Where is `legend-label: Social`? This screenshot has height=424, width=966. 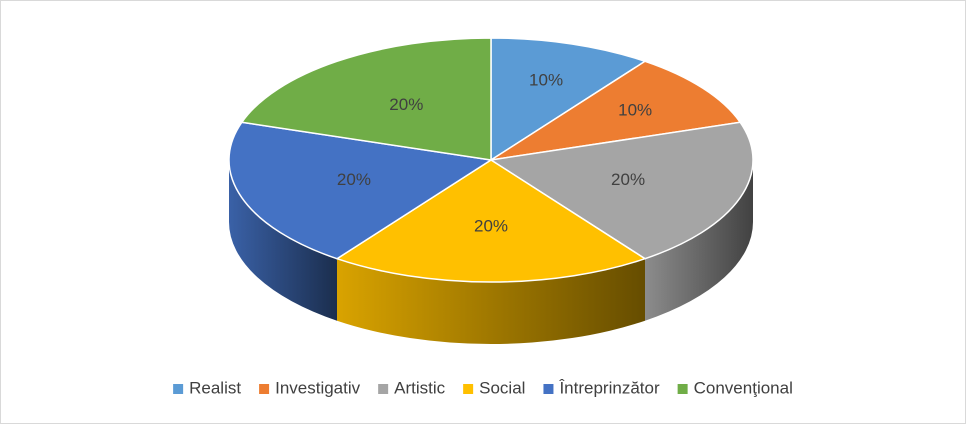 legend-label: Social is located at coordinates (502, 387).